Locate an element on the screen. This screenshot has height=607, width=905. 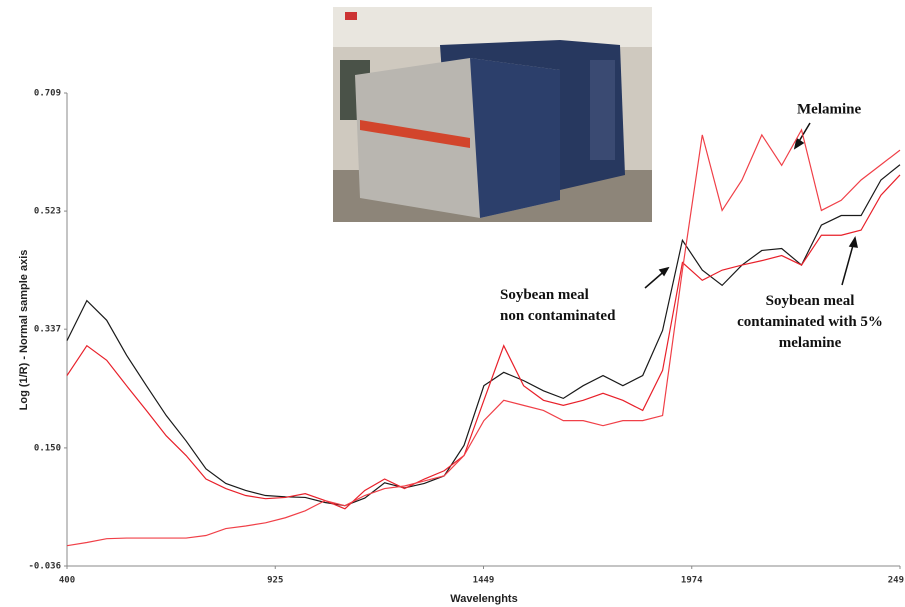
x-tick-label: 925 is located at coordinates (275, 581).